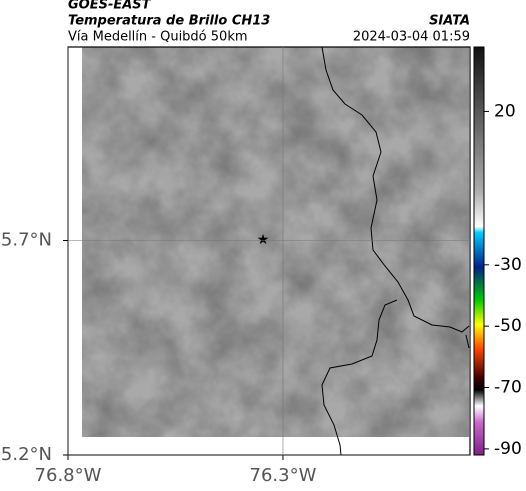  I want to click on satellite: GOES-EAST, so click(110, 6).